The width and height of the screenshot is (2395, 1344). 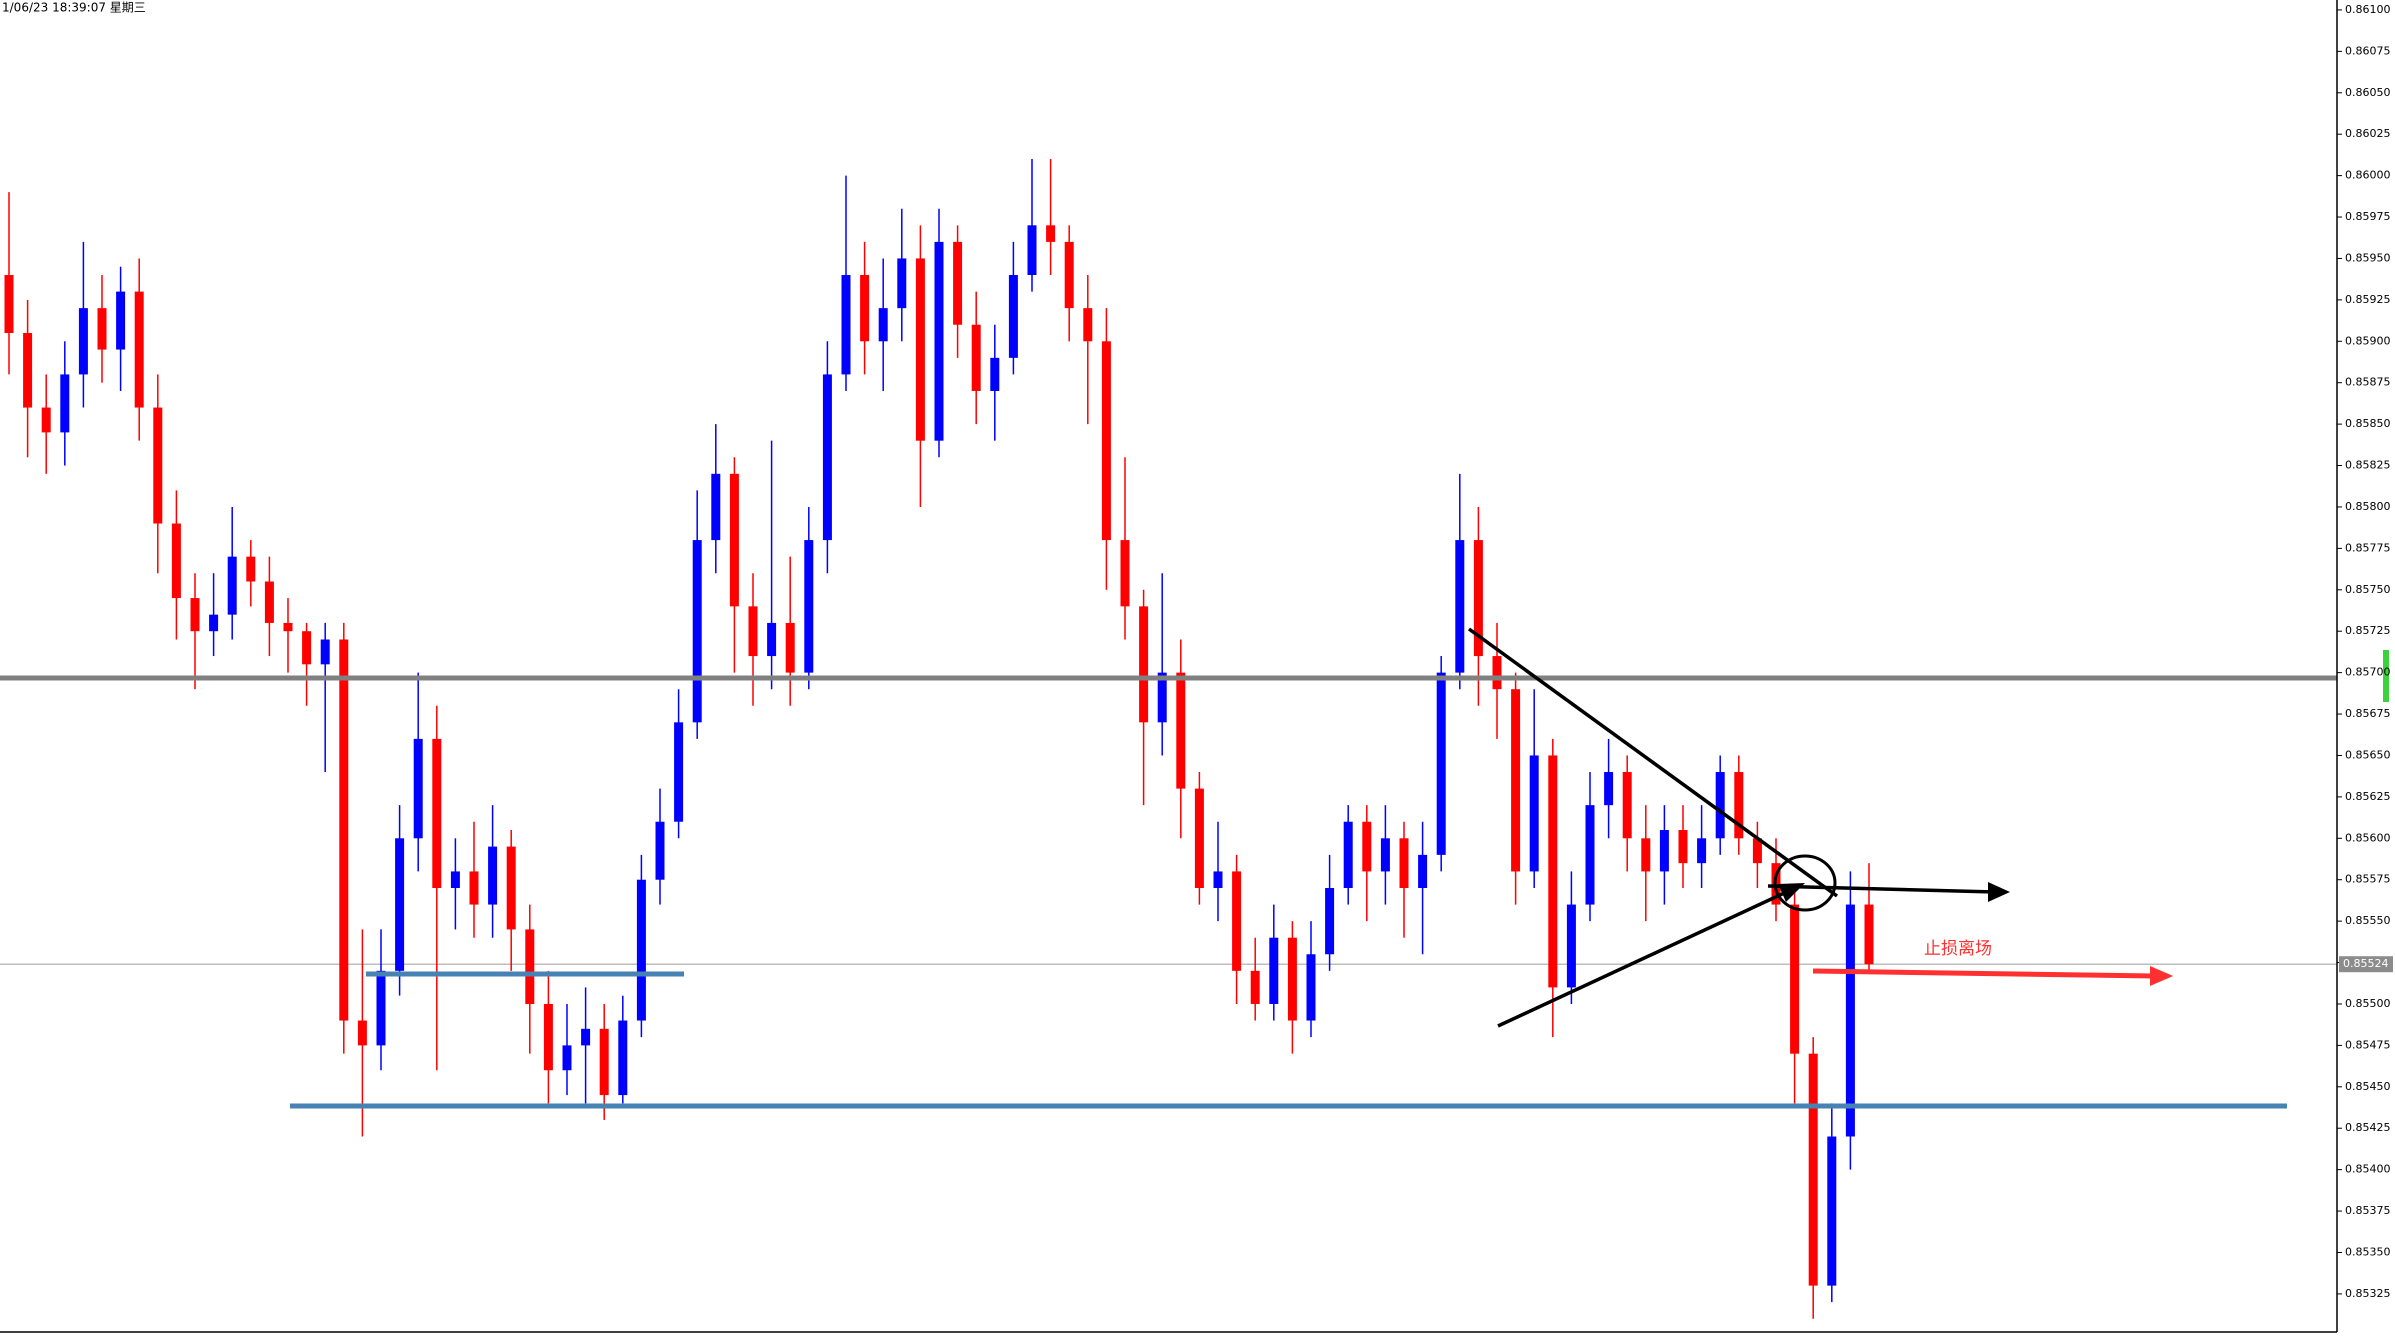 What do you see at coordinates (2386, 676) in the screenshot?
I see `volume-indicator` at bounding box center [2386, 676].